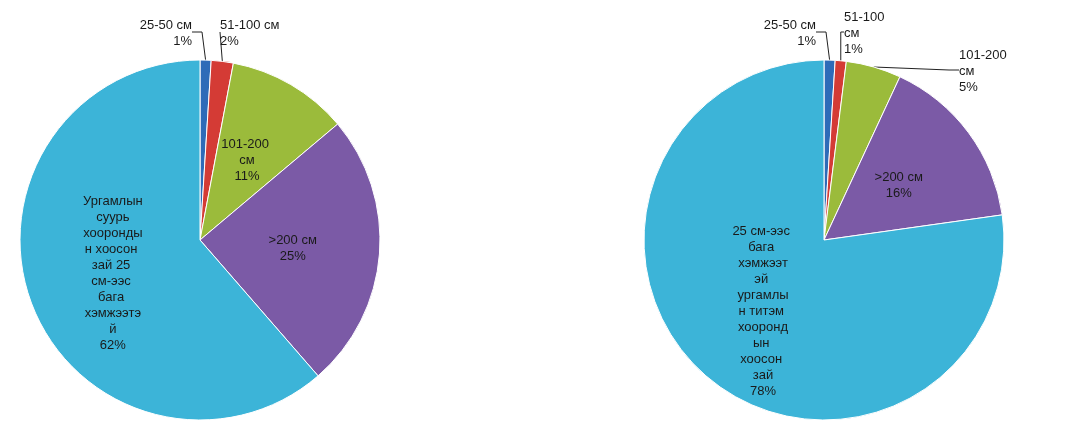  I want to click on data-label: 62%, so click(113, 345).